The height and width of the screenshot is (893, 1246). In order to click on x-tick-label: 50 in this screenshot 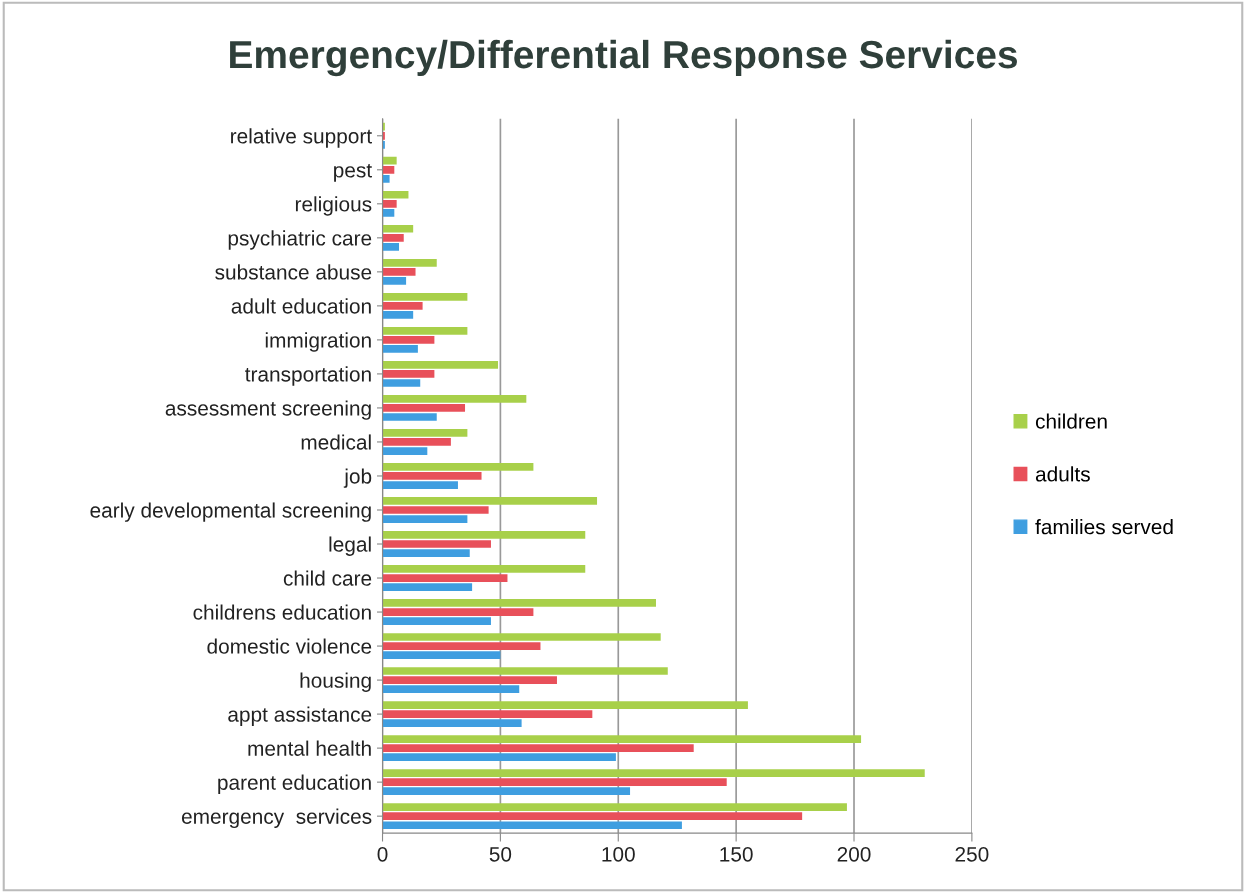, I will do `click(500, 854)`.